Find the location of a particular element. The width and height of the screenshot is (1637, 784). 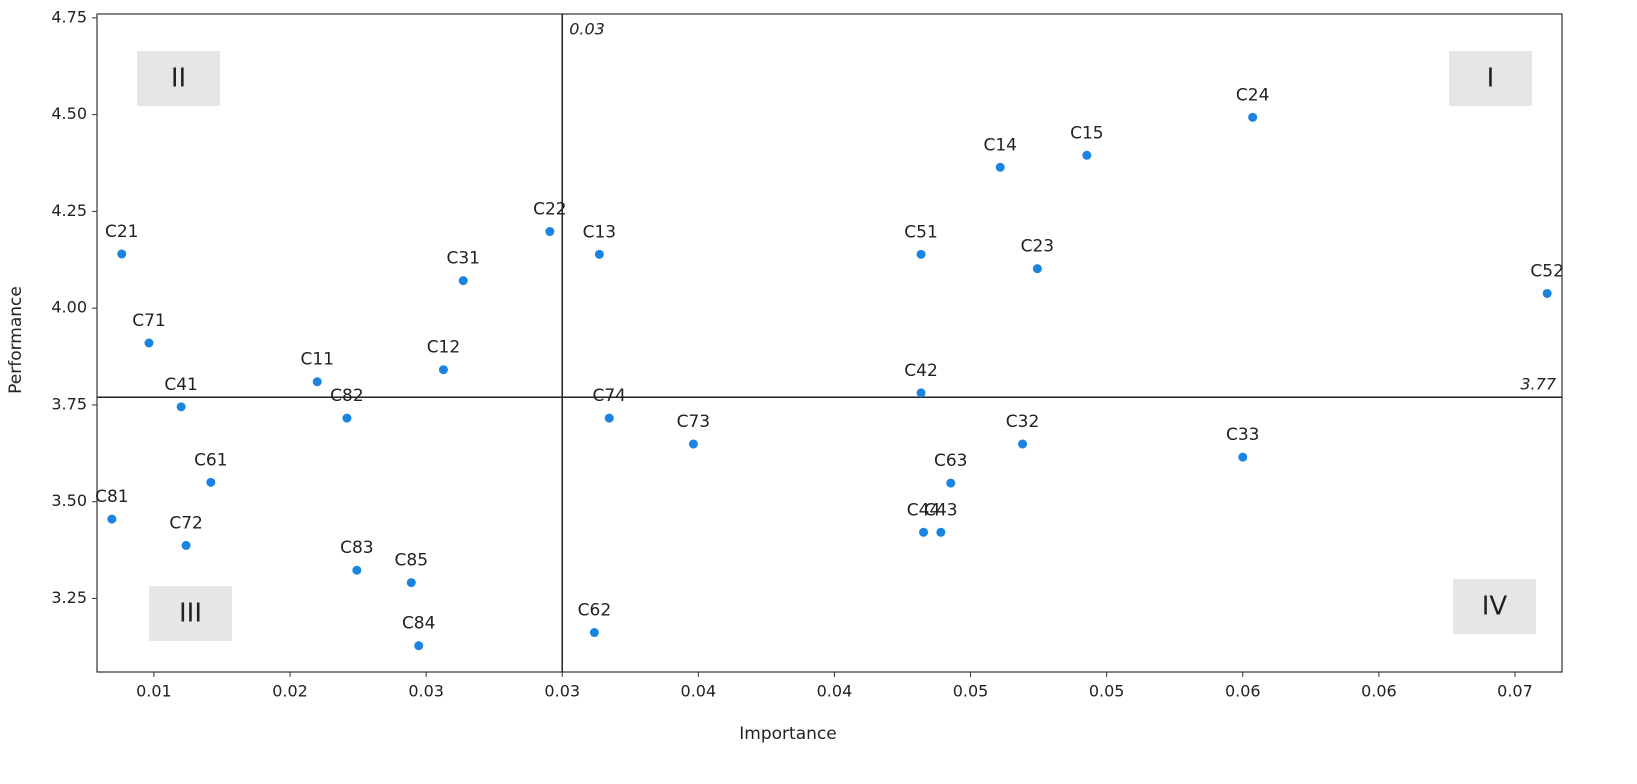

point-label: C63 is located at coordinates (951, 461).